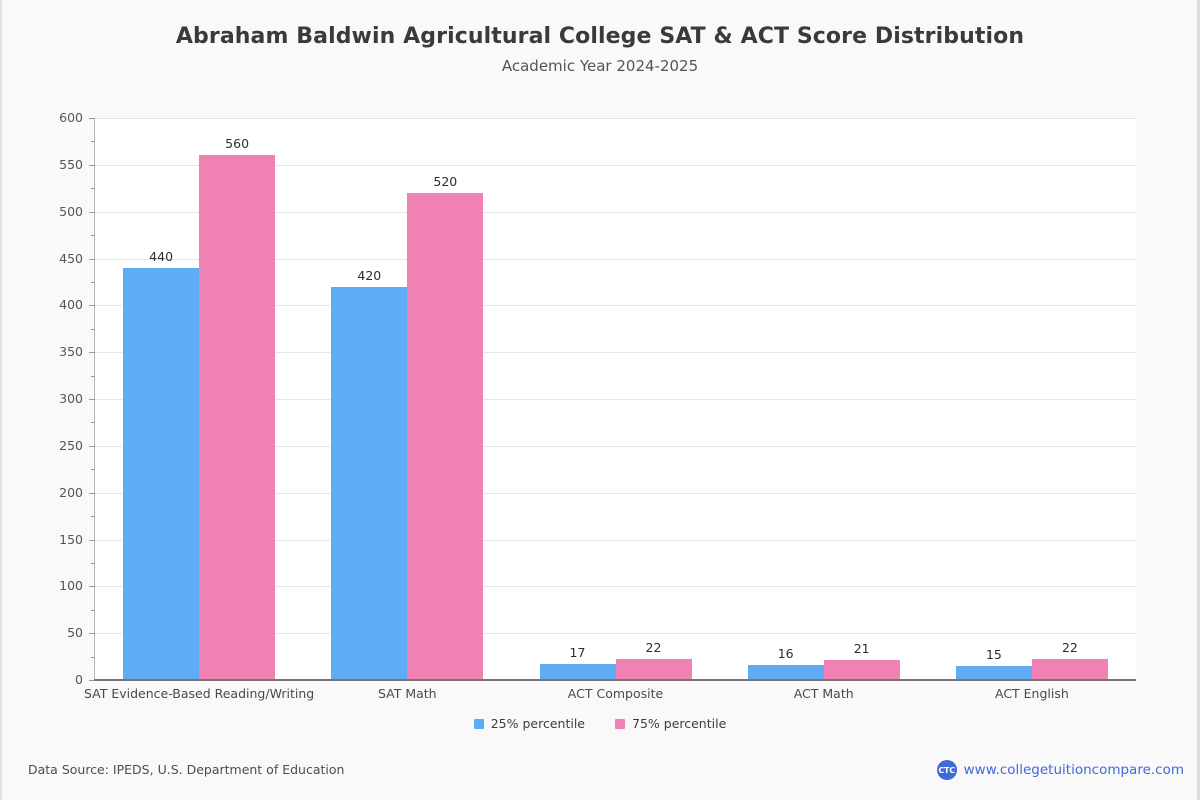 This screenshot has width=1200, height=800. What do you see at coordinates (946, 770) in the screenshot?
I see `ctc-logo-icon: CTC` at bounding box center [946, 770].